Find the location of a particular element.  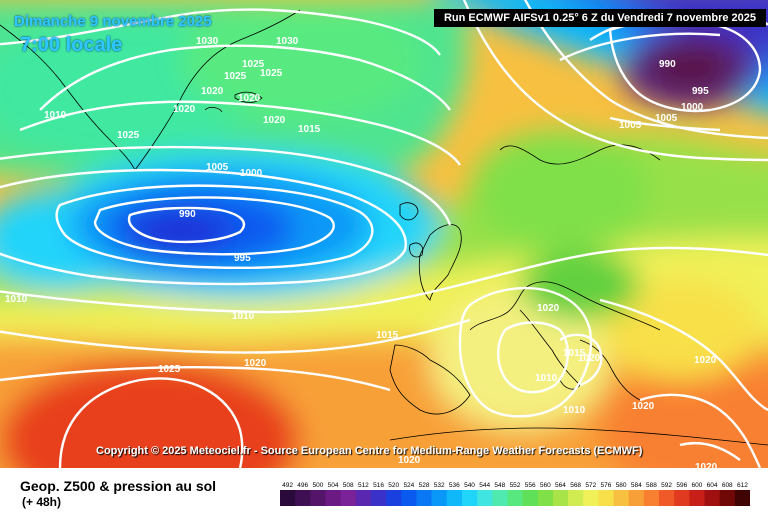

legend-tick-label: 560 is located at coordinates (545, 485).